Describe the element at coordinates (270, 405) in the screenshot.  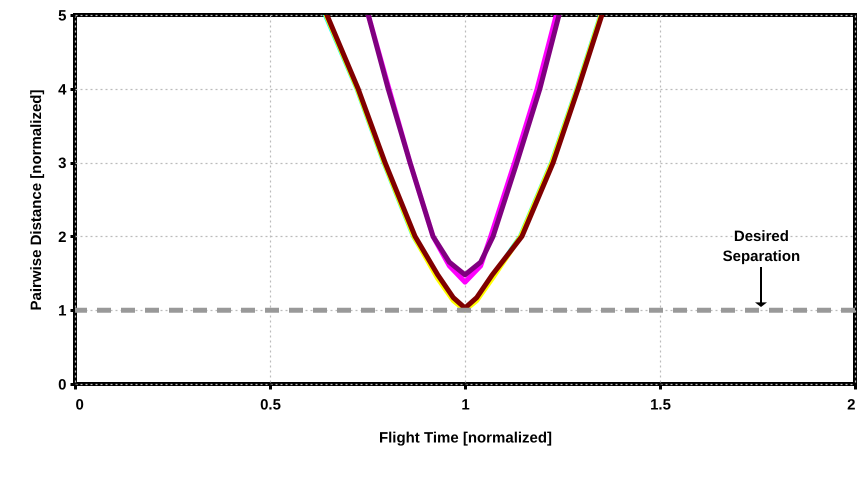
I see `x-tick-label: 0.5` at that location.